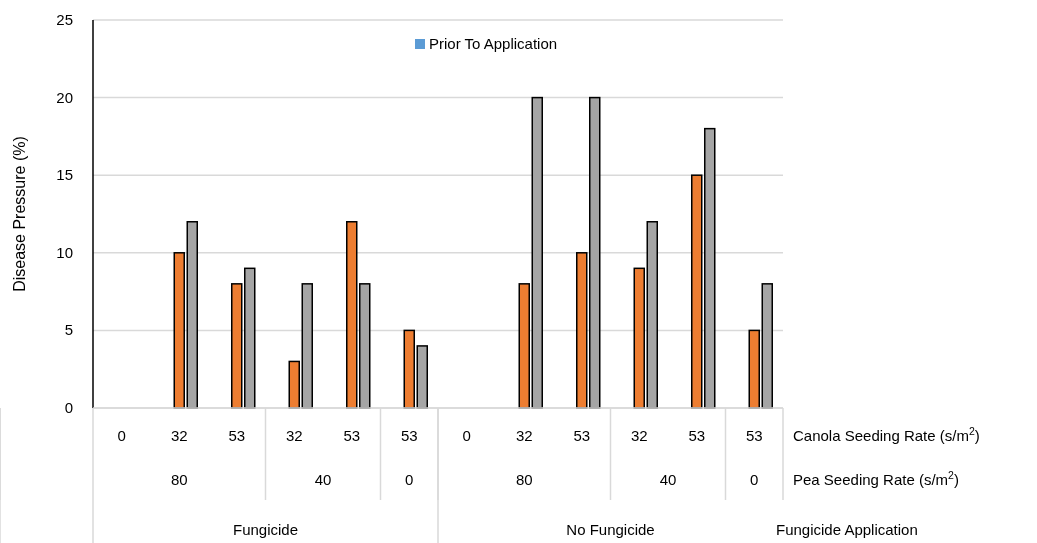 This screenshot has height=543, width=1037. Describe the element at coordinates (68, 407) in the screenshot. I see `y-tick-label: 0` at that location.